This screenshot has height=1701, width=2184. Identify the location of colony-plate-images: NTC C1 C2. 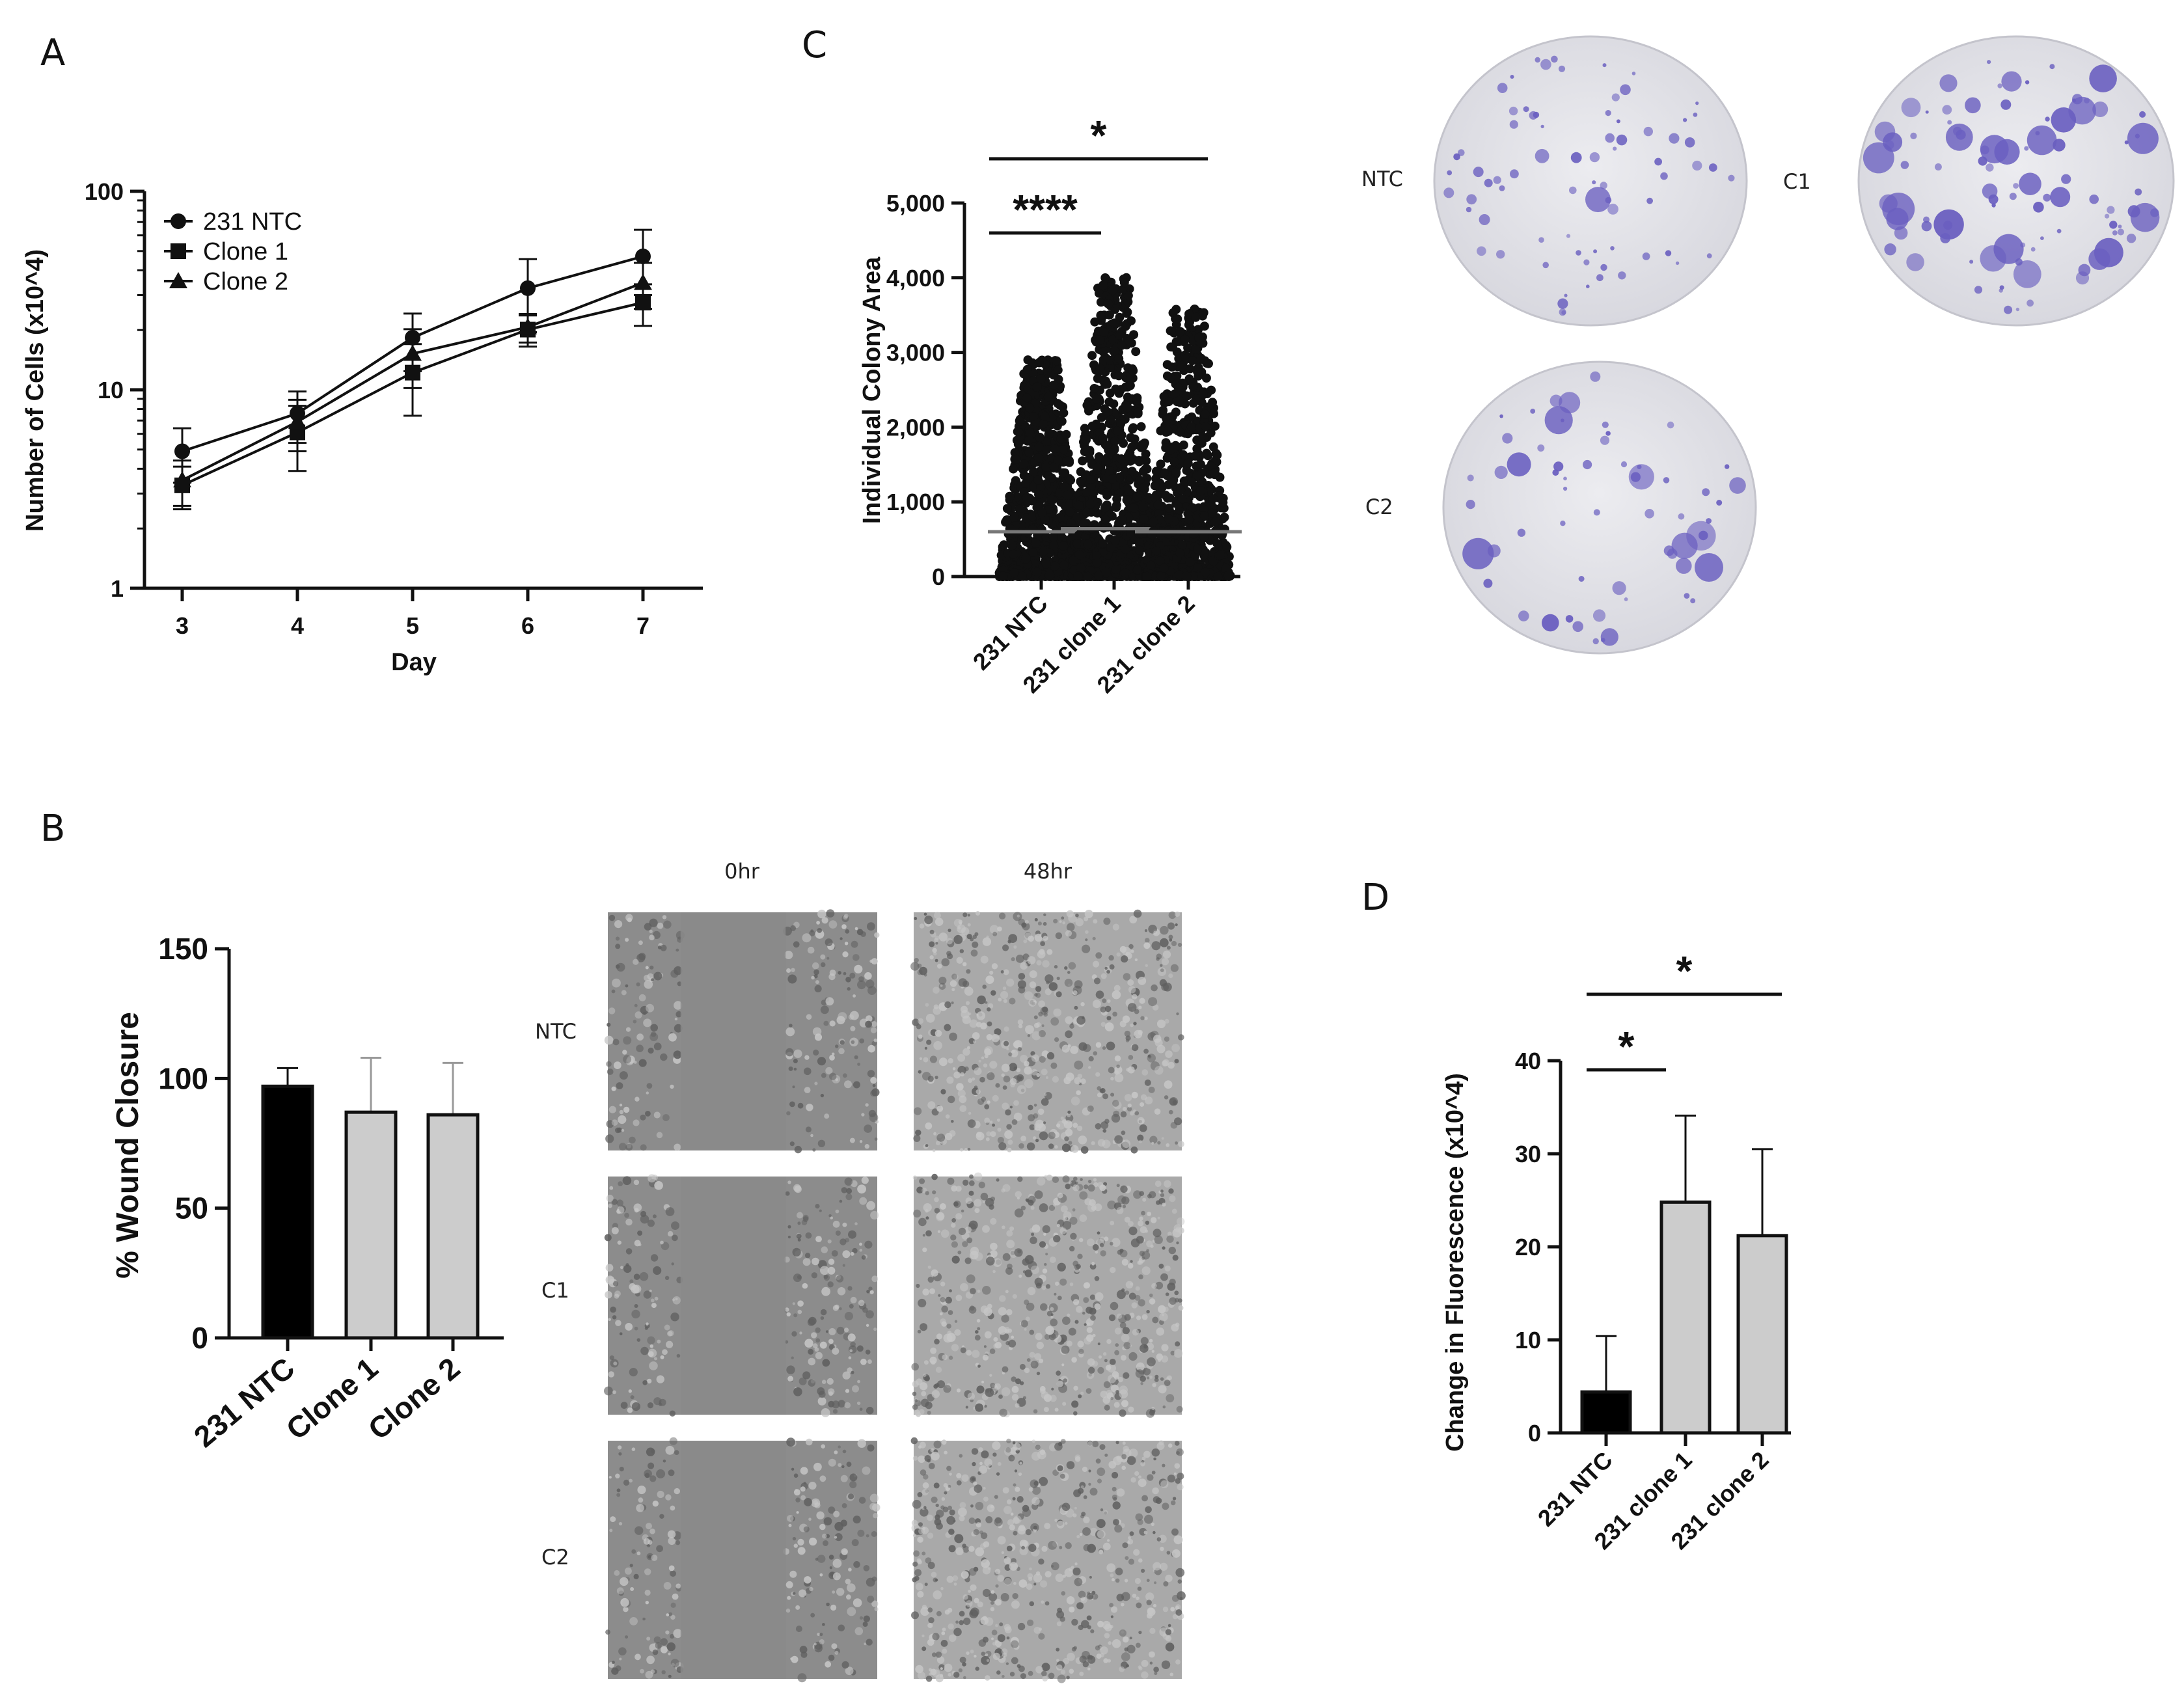
(1768, 345).